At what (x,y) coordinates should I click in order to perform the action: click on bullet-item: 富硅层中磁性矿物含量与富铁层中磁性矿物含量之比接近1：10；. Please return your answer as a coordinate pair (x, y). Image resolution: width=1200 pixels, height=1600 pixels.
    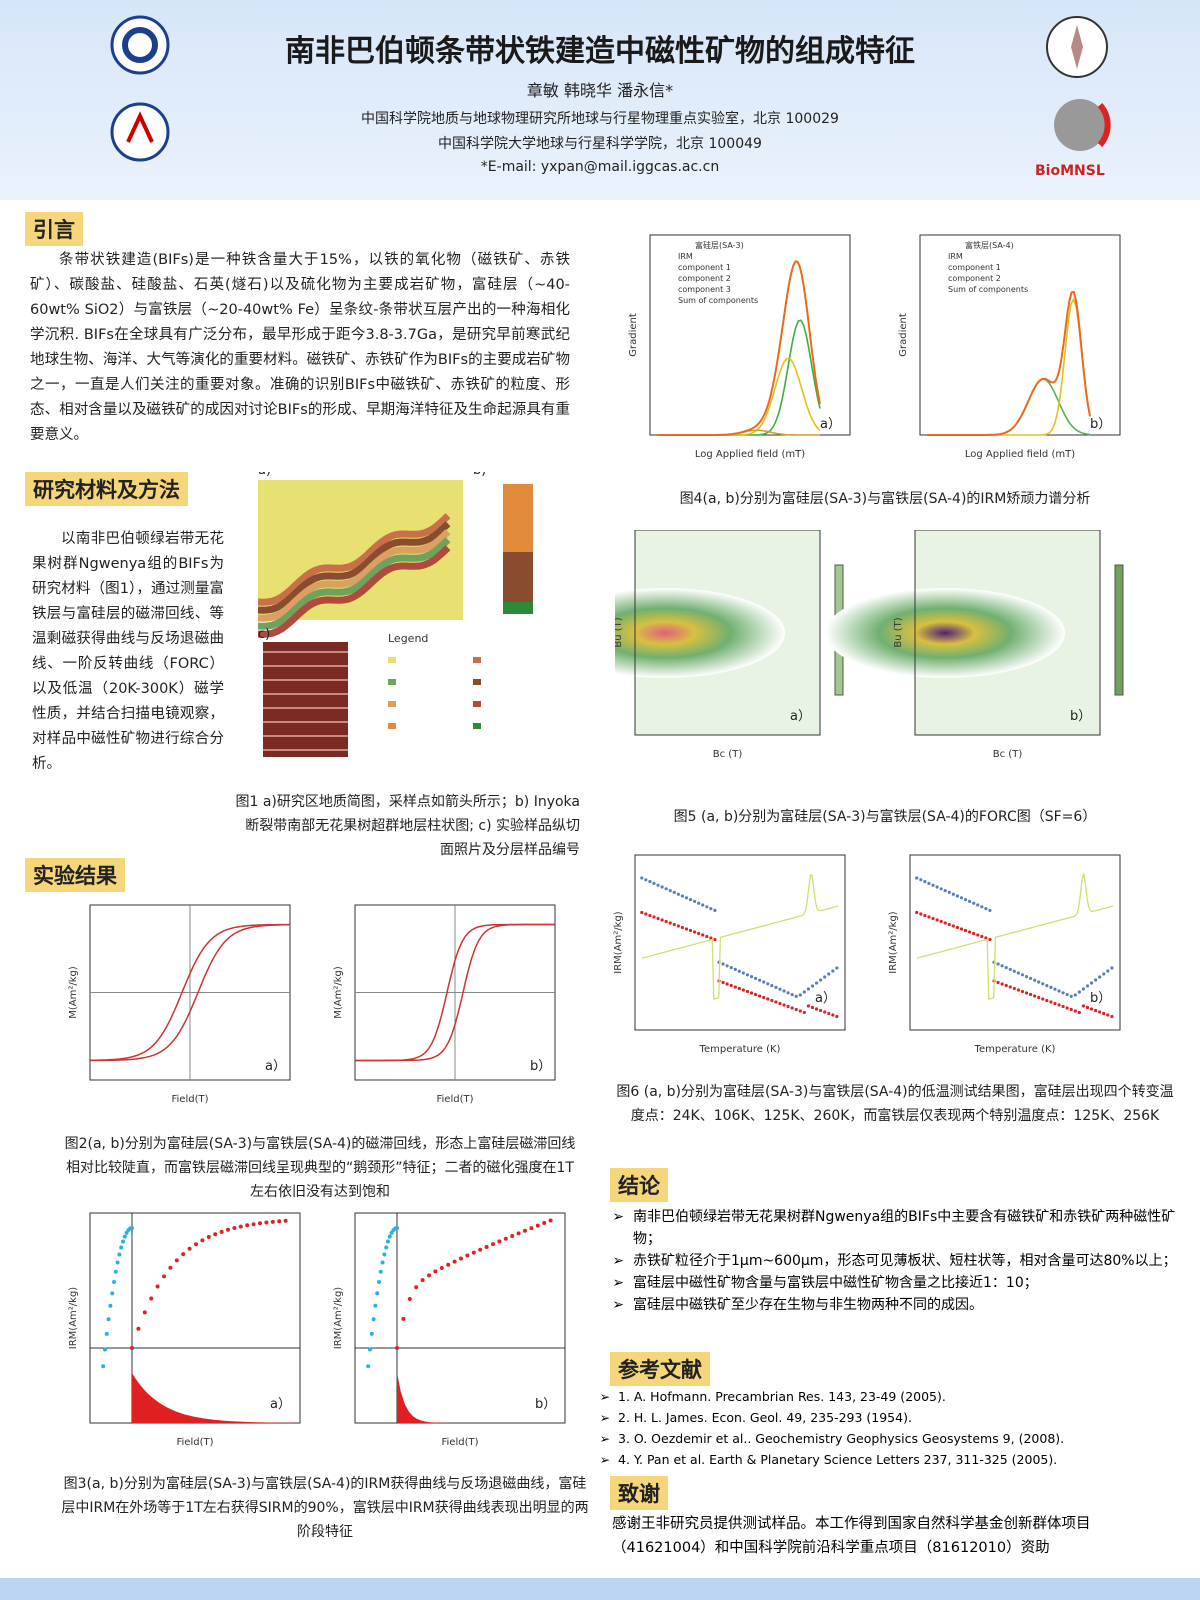
    Looking at the image, I should click on (915, 1283).